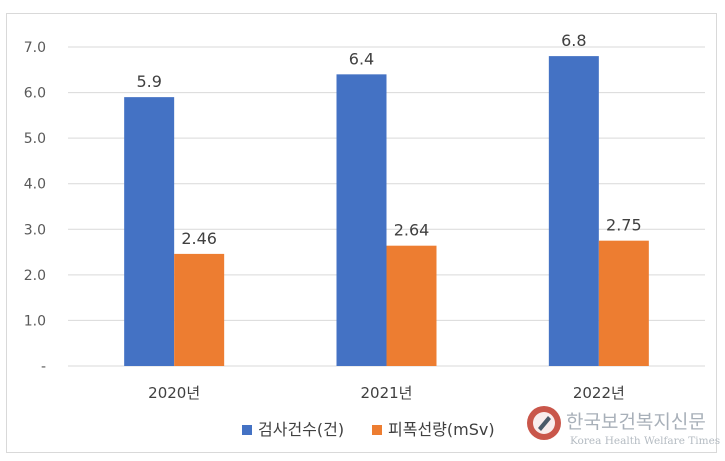  Describe the element at coordinates (174, 393) in the screenshot. I see `x-tick-label: 2020년` at that location.